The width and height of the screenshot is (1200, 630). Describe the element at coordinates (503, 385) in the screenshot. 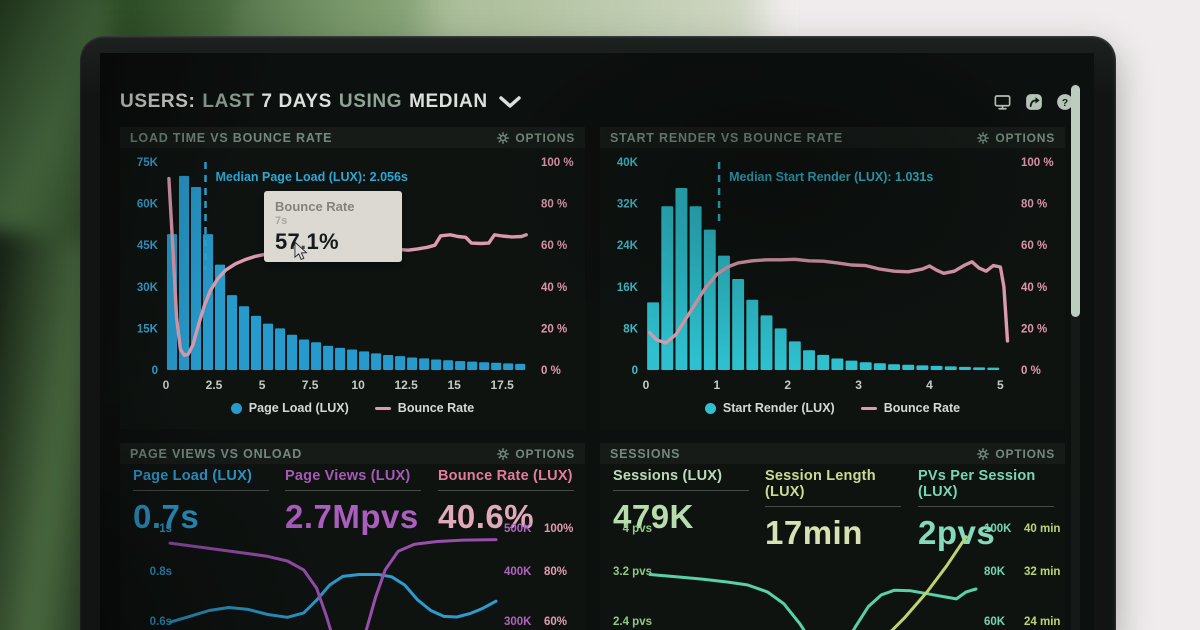

I see `svg-text: 17.5` at that location.